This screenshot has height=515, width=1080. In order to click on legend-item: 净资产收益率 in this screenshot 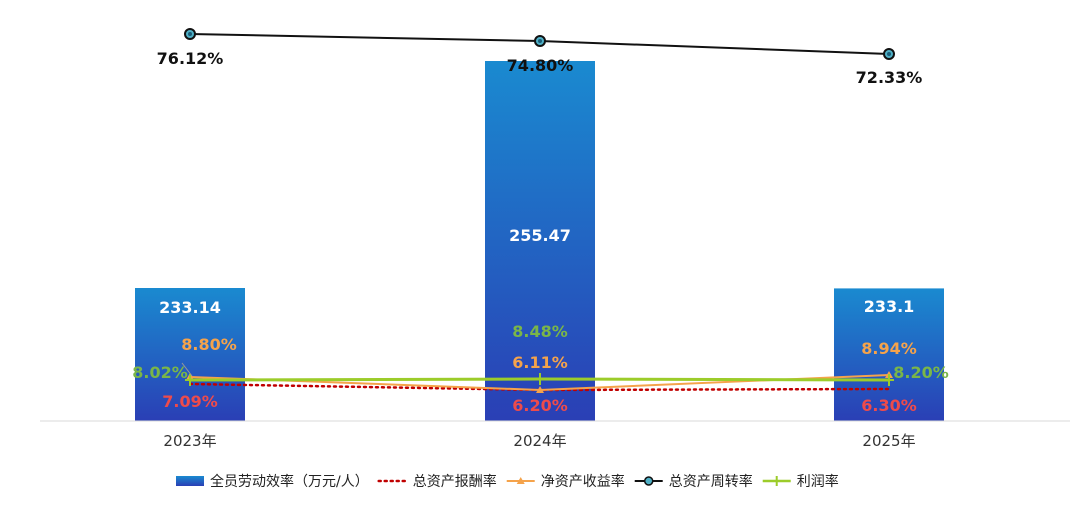, I will do `click(565, 481)`.